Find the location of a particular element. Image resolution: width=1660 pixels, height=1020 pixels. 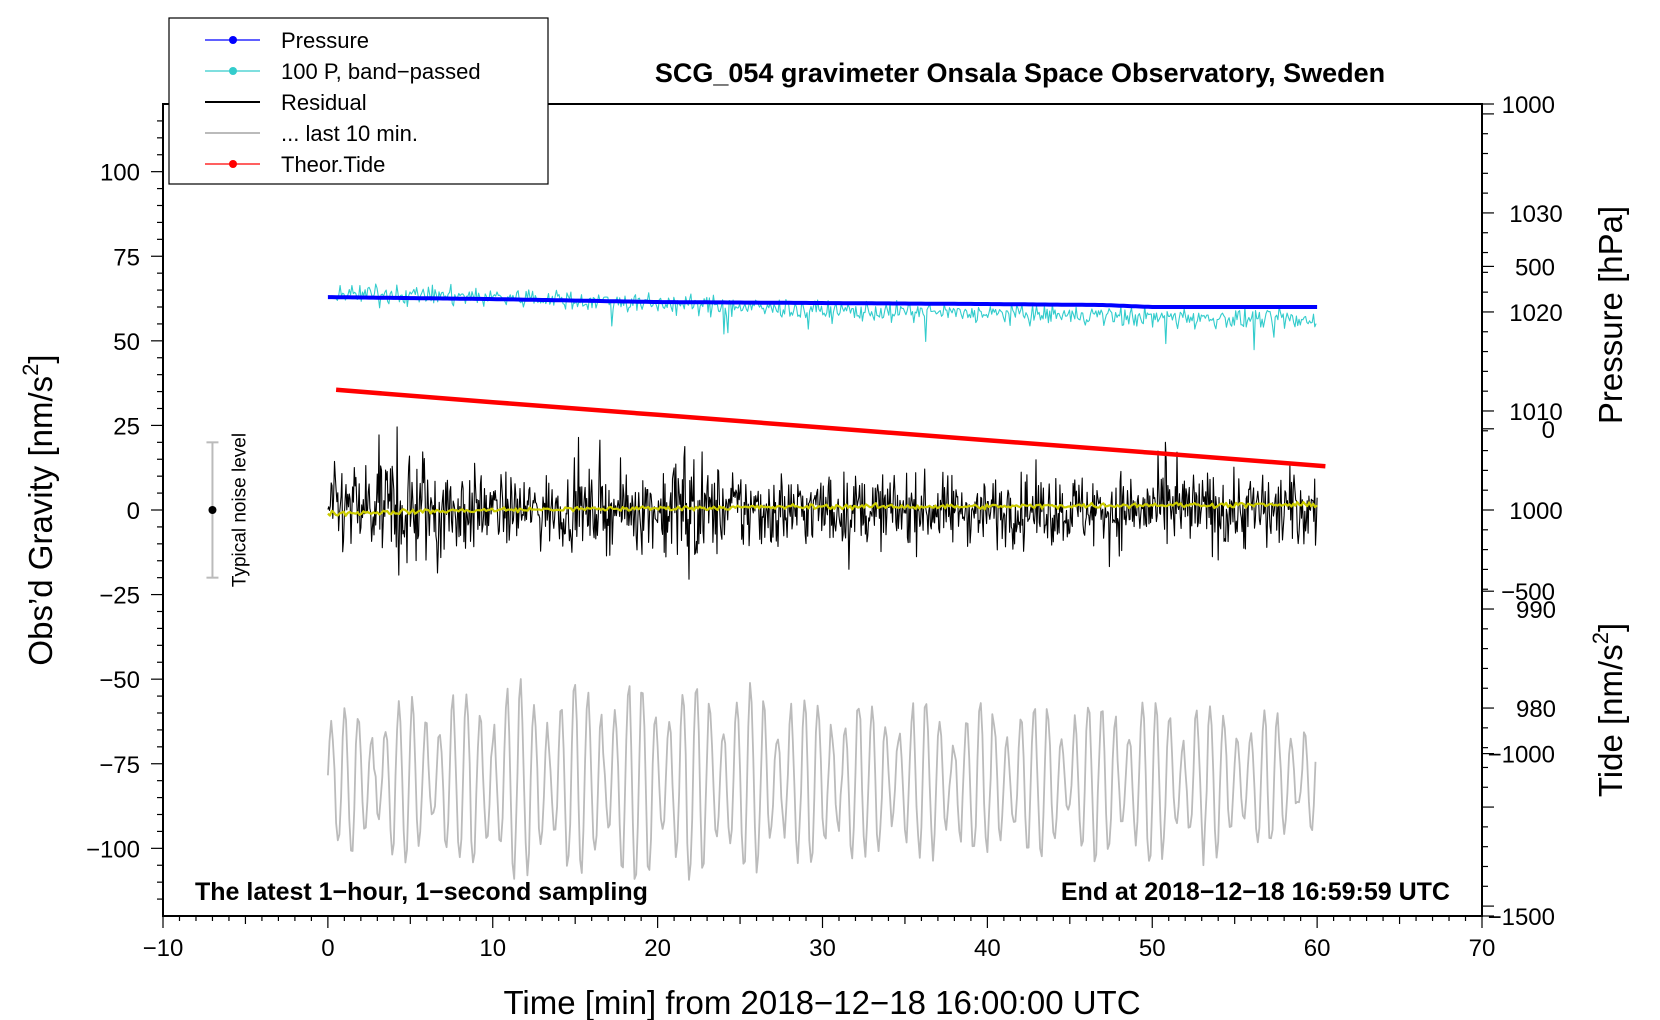

y-axis-label-end: ] is located at coordinates (40, 358).